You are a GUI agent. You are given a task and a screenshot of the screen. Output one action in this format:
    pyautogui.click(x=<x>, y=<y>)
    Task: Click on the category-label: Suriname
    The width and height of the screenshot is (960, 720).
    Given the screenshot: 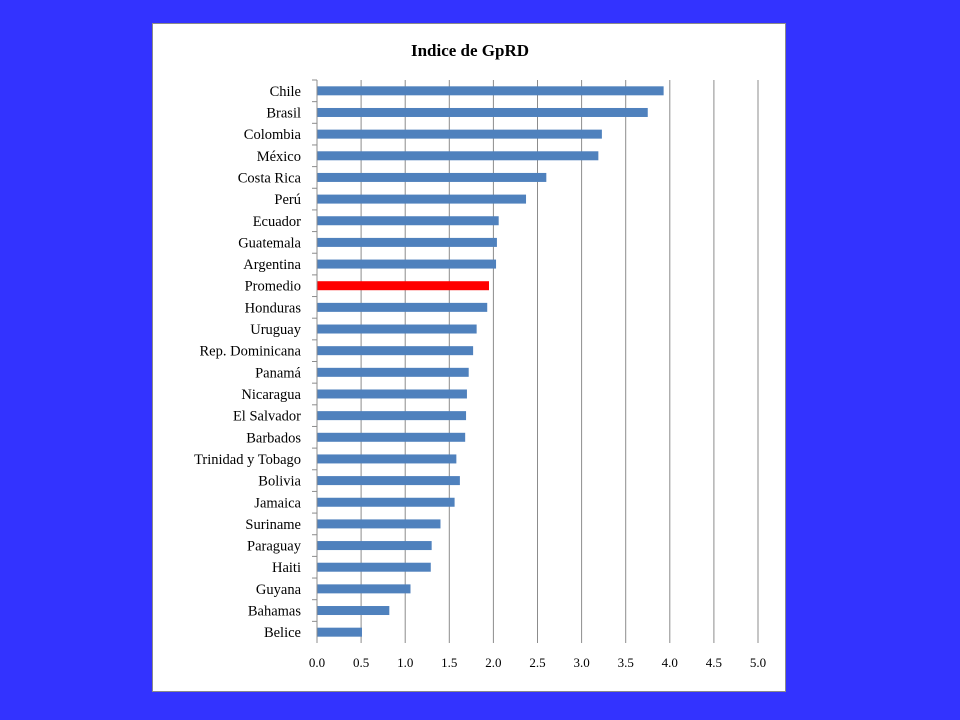 What is the action you would take?
    pyautogui.click(x=273, y=525)
    